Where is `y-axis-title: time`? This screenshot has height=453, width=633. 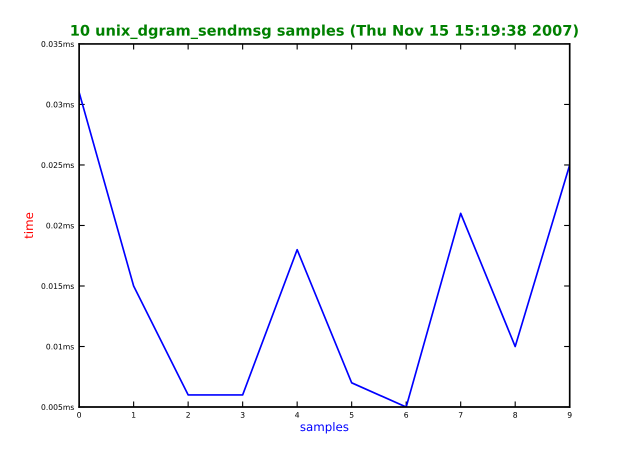
y-axis-title: time is located at coordinates (29, 225).